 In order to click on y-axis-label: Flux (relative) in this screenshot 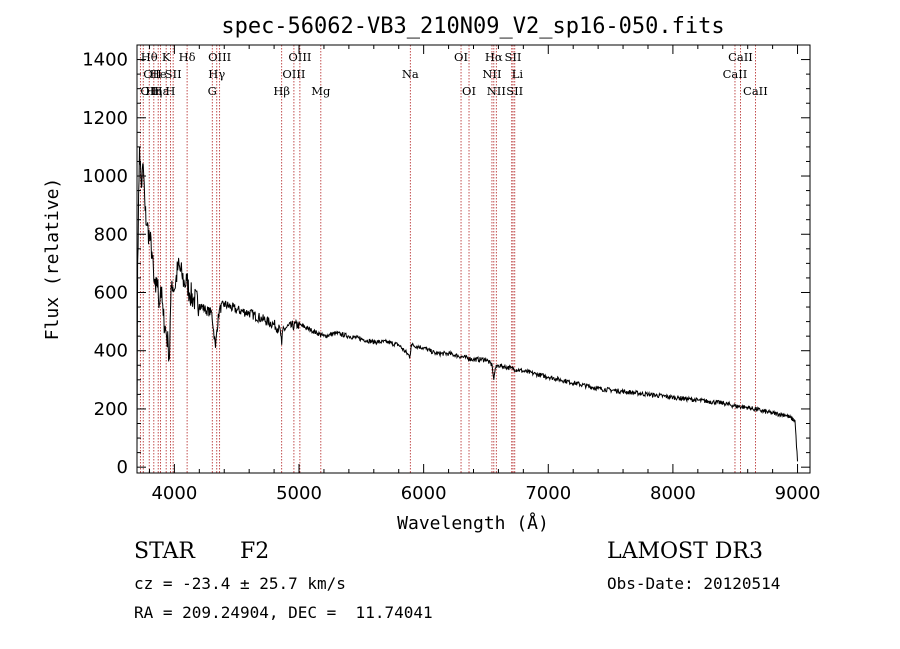, I will do `click(52, 259)`.